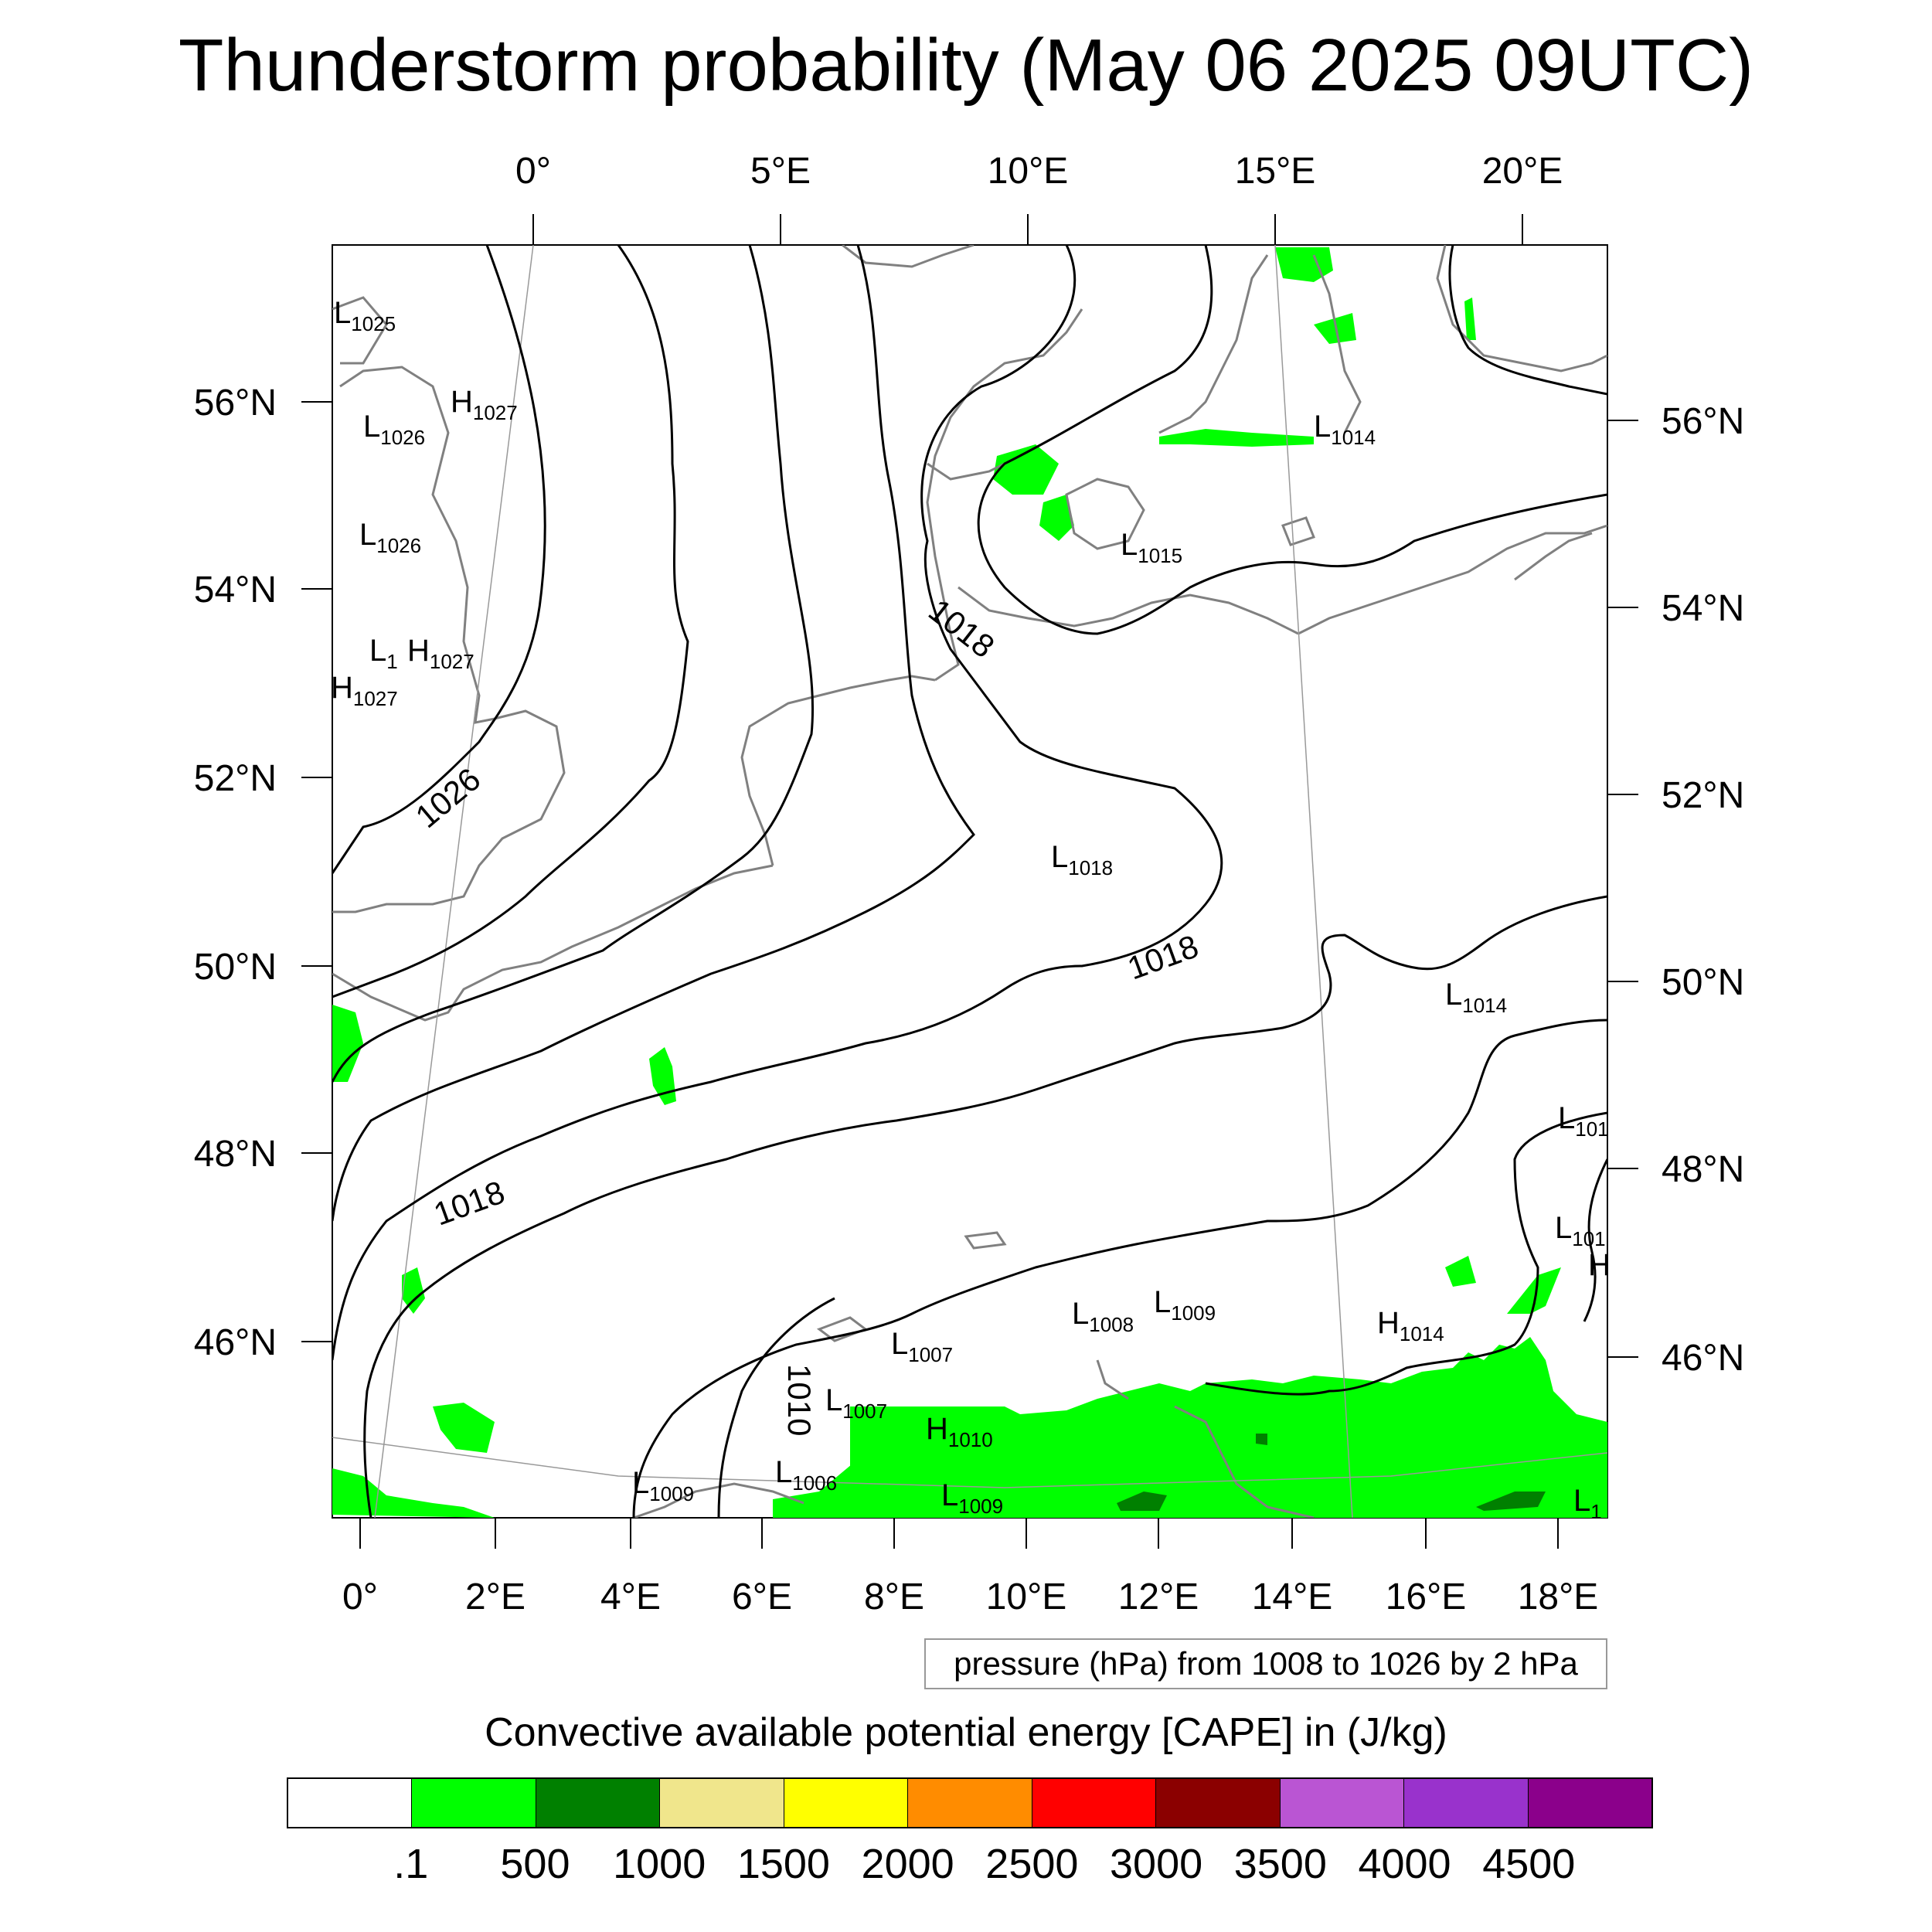 The height and width of the screenshot is (1932, 1932). Describe the element at coordinates (907, 1864) in the screenshot. I see `colorbar-tick-label: 2000` at that location.